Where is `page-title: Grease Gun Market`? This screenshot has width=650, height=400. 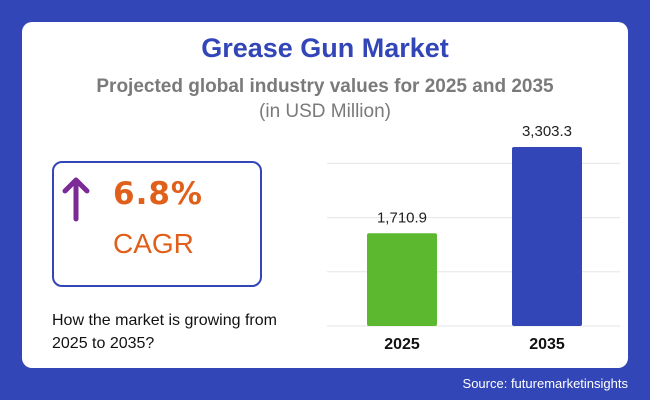 page-title: Grease Gun Market is located at coordinates (325, 48).